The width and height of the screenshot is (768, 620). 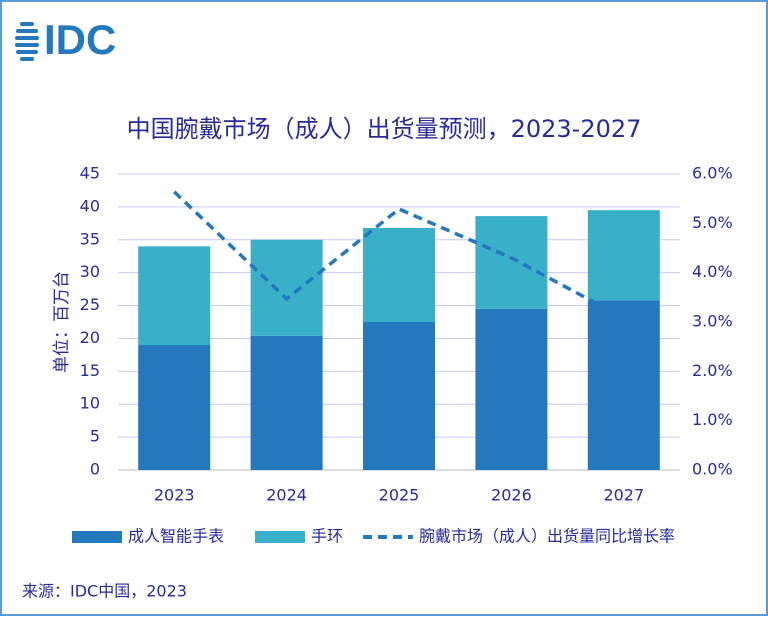 What do you see at coordinates (712, 469) in the screenshot?
I see `y2-tick-label: 0.0%` at bounding box center [712, 469].